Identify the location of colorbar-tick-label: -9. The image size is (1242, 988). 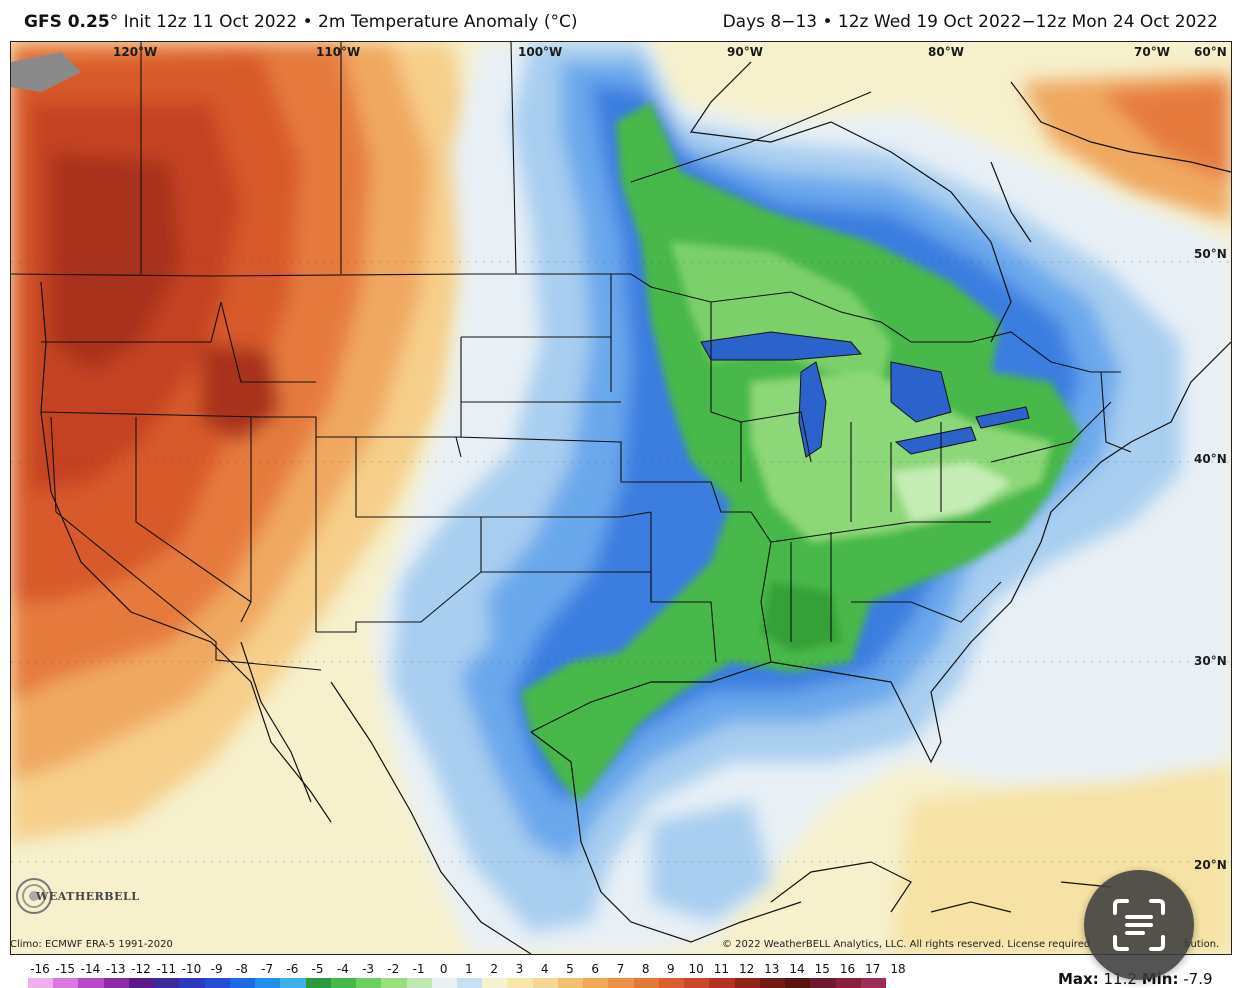
(216, 969).